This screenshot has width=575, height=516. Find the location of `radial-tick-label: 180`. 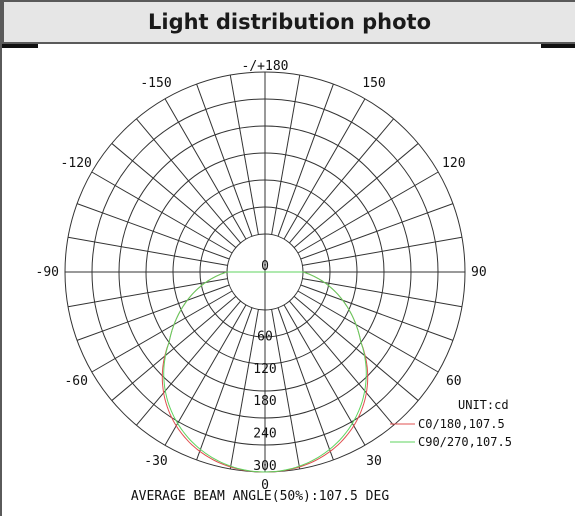

radial-tick-label: 180 is located at coordinates (264, 401).